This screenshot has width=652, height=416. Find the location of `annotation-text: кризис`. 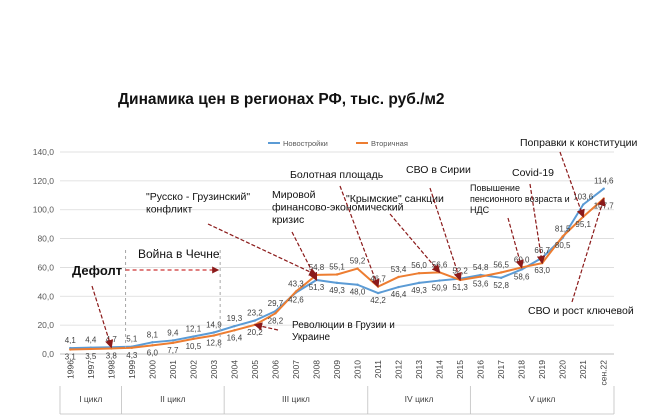

annotation-text: кризис is located at coordinates (288, 220).